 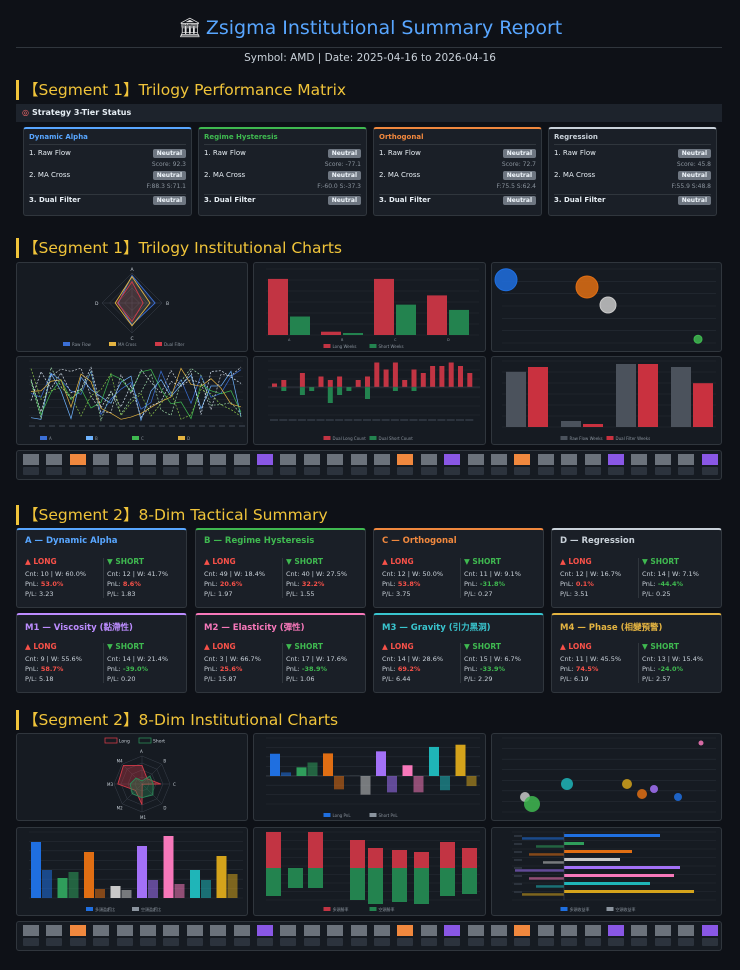 I want to click on bar-short-winrate, so click(x=295, y=878).